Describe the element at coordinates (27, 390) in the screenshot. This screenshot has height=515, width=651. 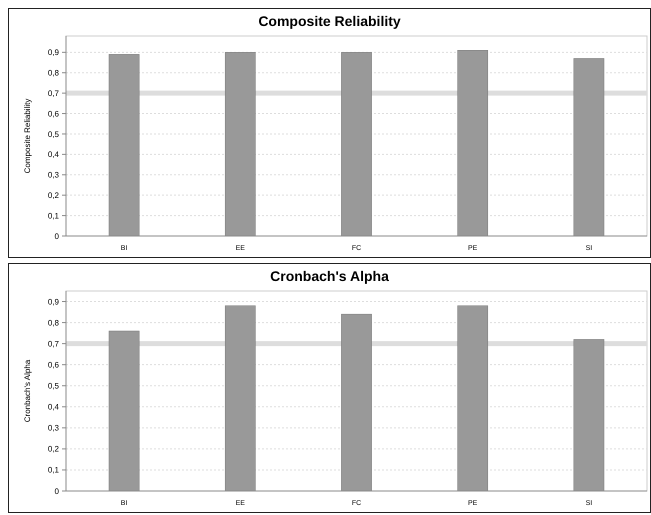
I see `y-axis-title: Cronbach's Alpha` at that location.